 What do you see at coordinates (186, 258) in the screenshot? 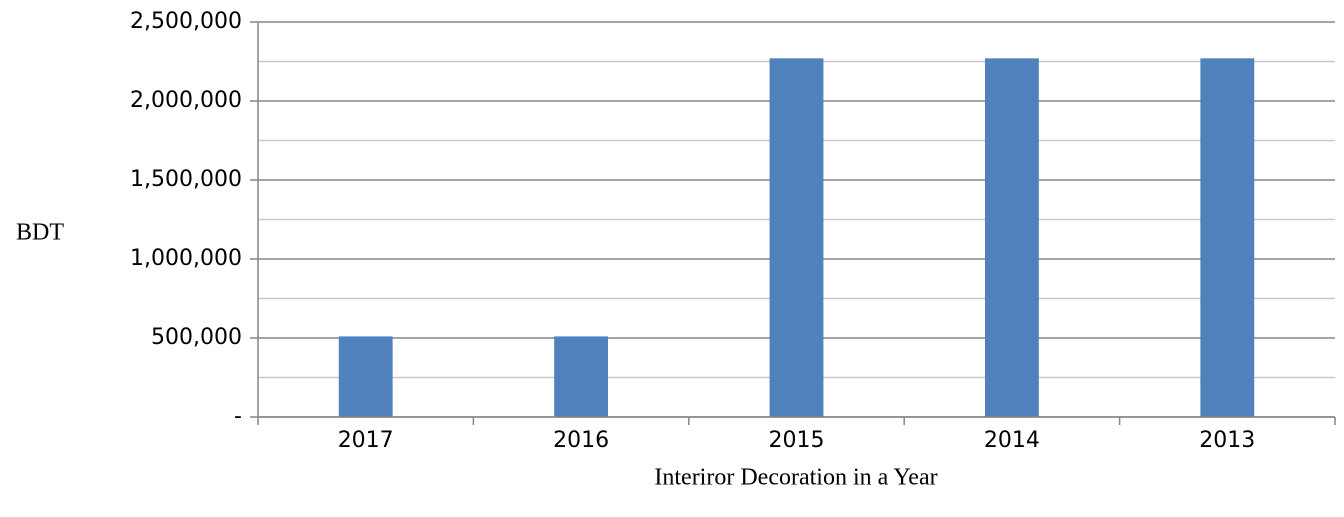
I see `y-tick-label: 1,000,000` at bounding box center [186, 258].